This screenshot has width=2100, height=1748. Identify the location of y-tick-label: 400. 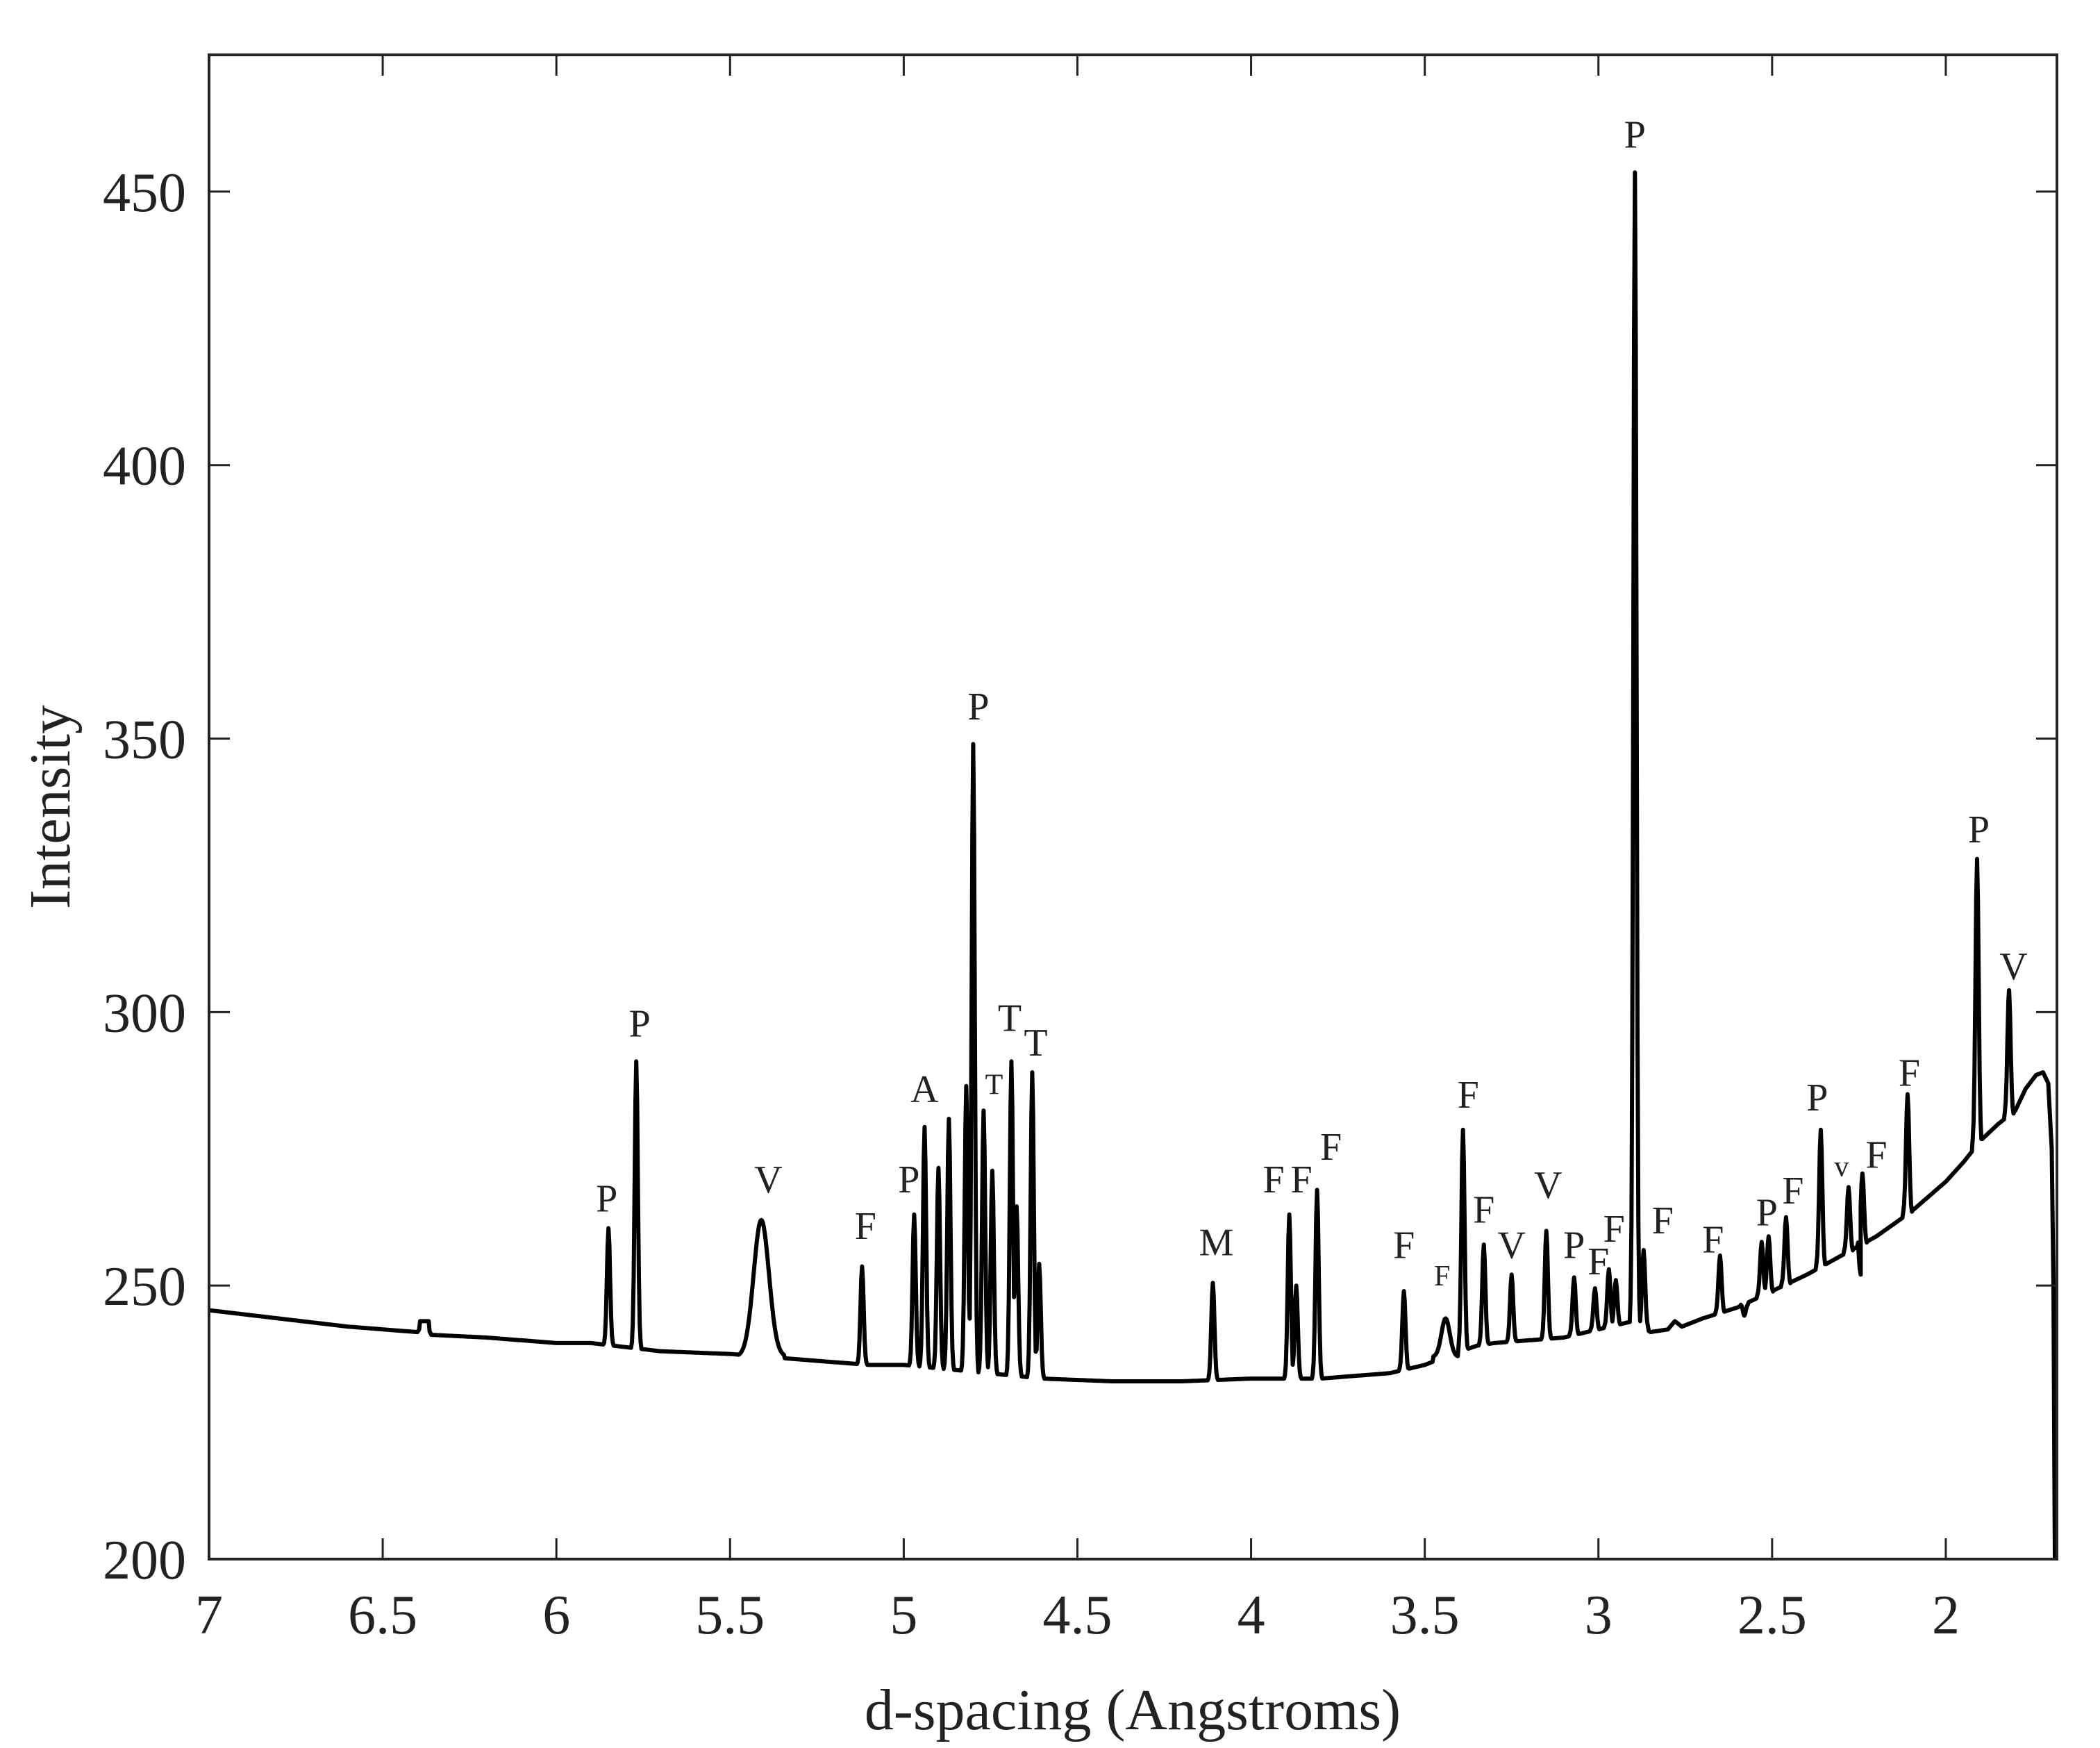
(144, 466).